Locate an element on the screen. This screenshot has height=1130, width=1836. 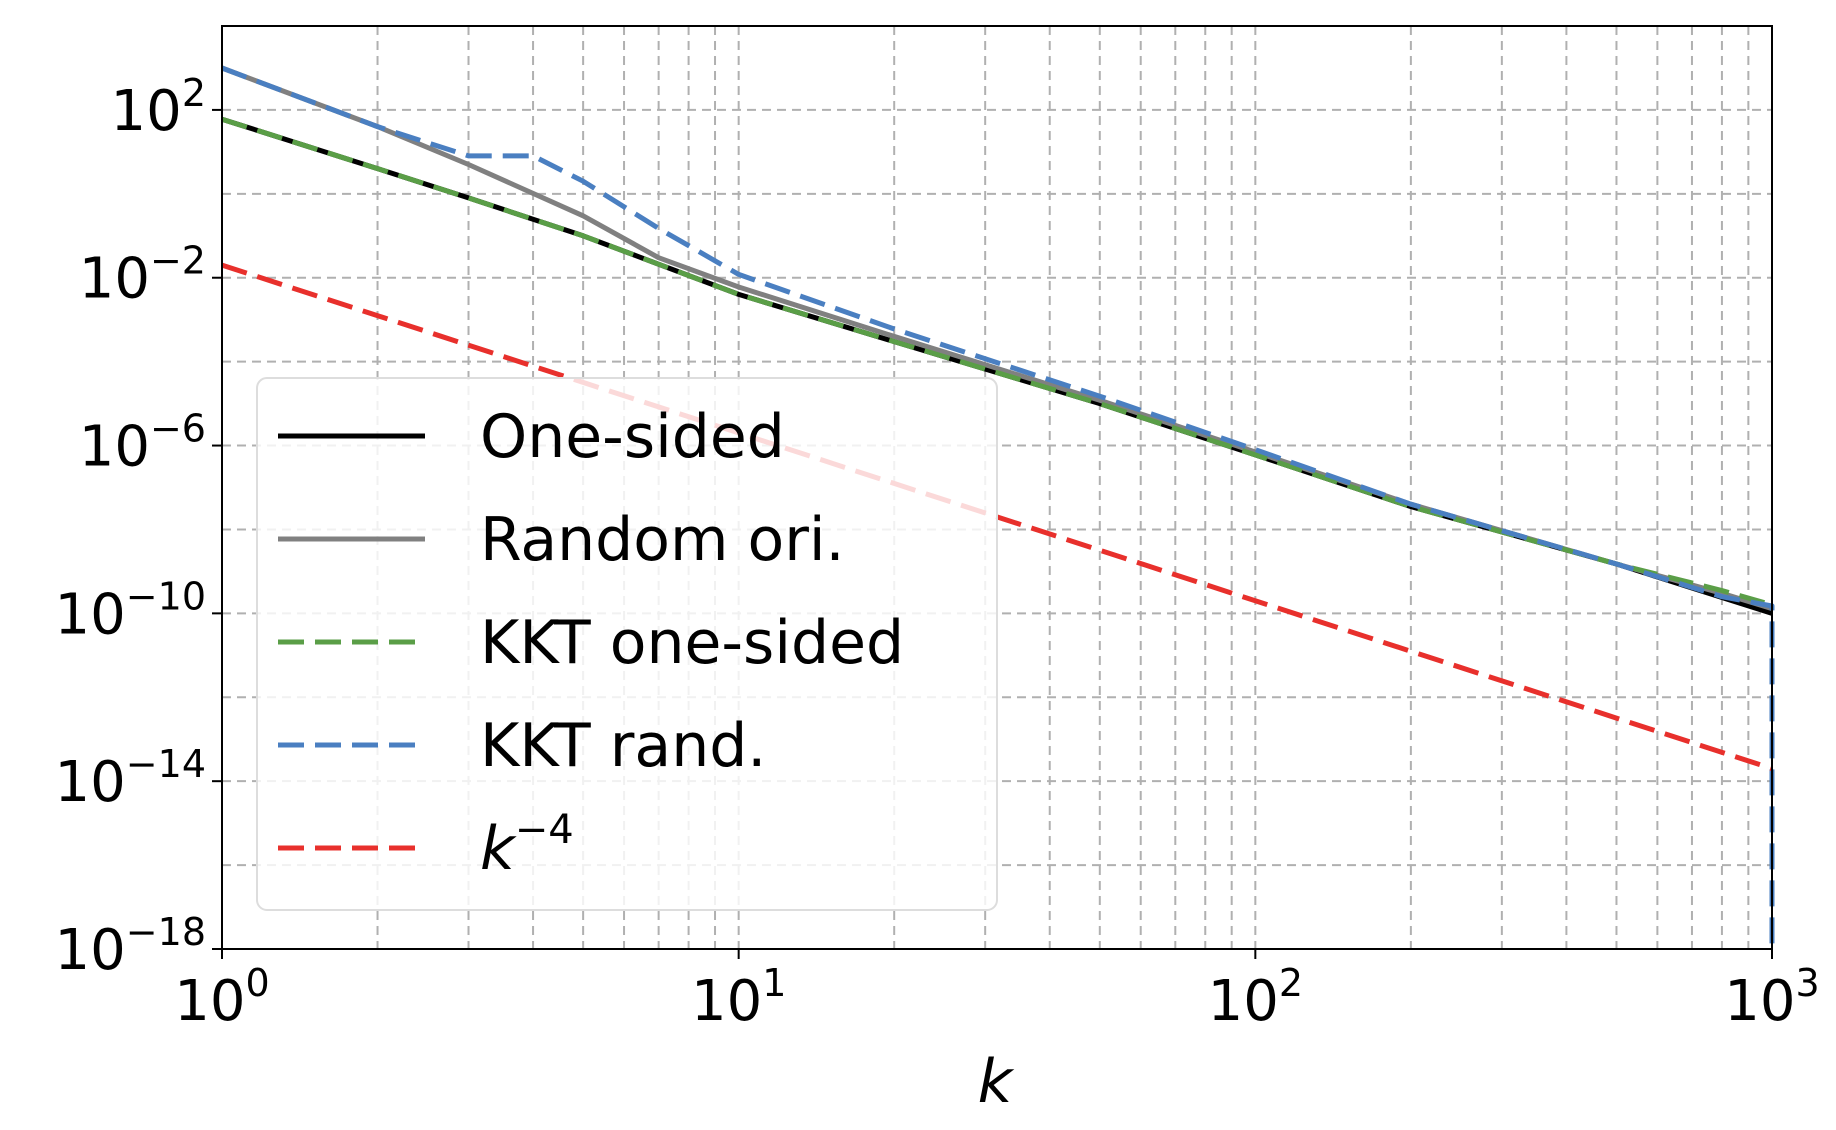
x-tick-label: 10⁰ is located at coordinates (221, 997).